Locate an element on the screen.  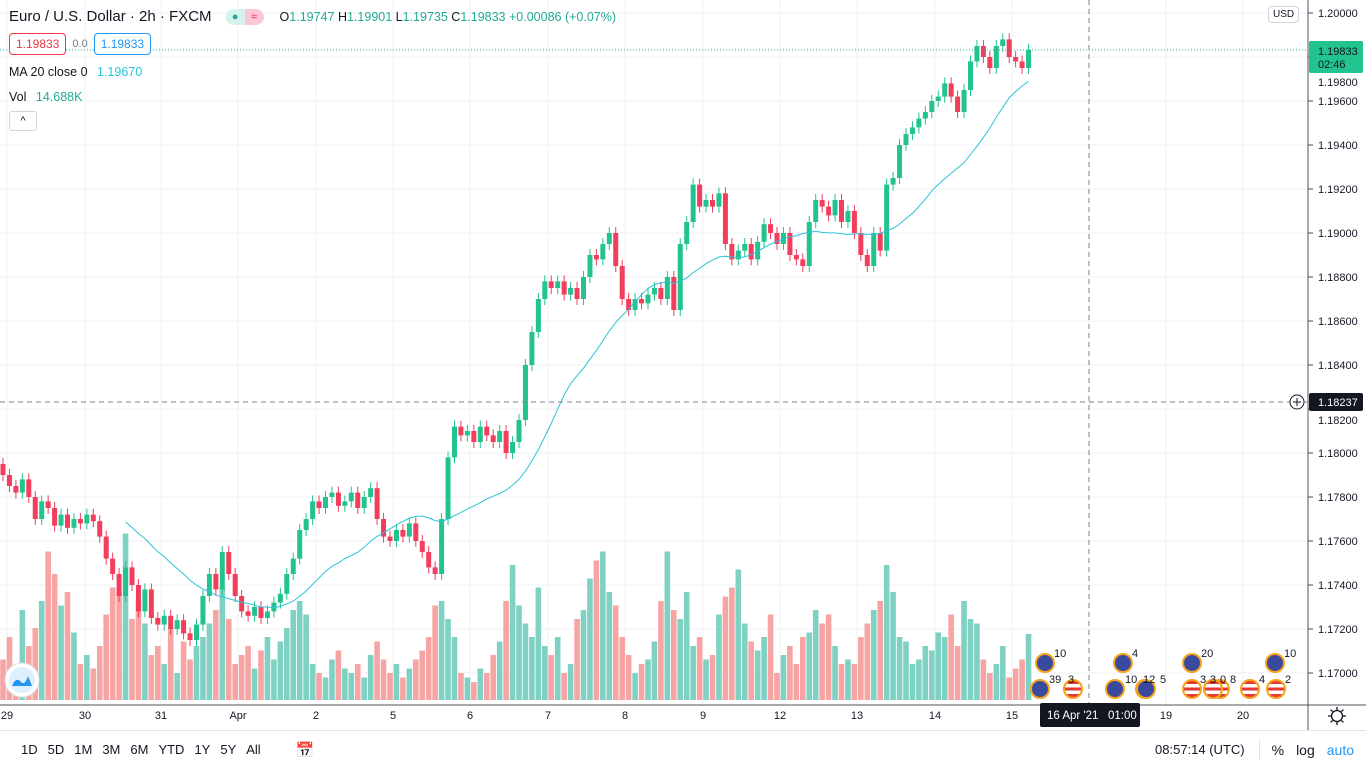
range-button-6m: 6M is located at coordinates (139, 749).